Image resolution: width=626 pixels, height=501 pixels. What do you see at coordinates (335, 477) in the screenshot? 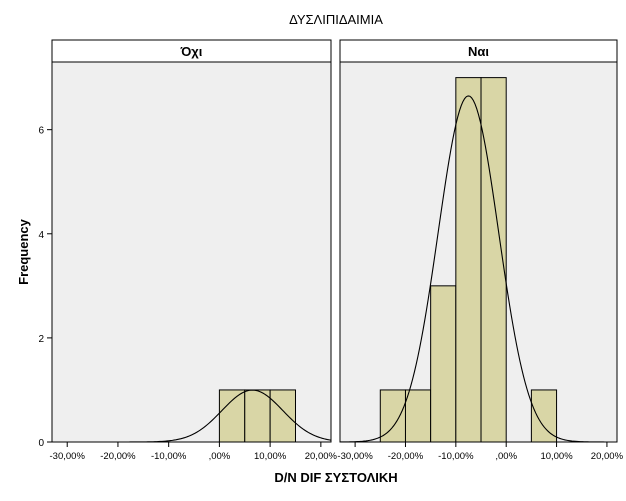
I see `x-axis-label: D/N DIF ΣΥΣΤΟΛΙΚΗ` at bounding box center [335, 477].